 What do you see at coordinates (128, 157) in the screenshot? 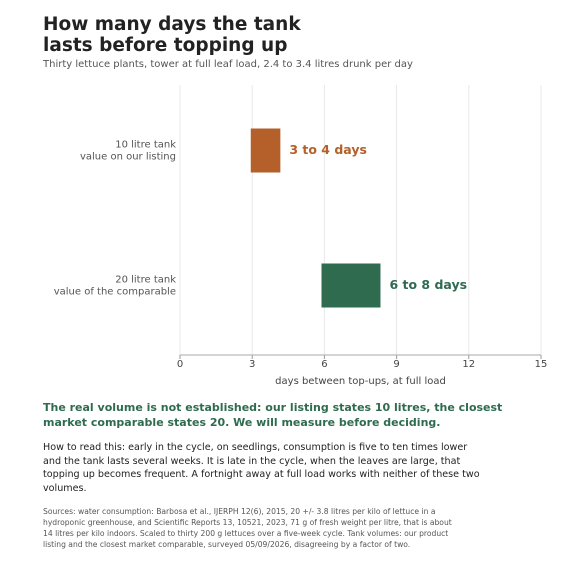
I see `category-note: value on our listing` at bounding box center [128, 157].